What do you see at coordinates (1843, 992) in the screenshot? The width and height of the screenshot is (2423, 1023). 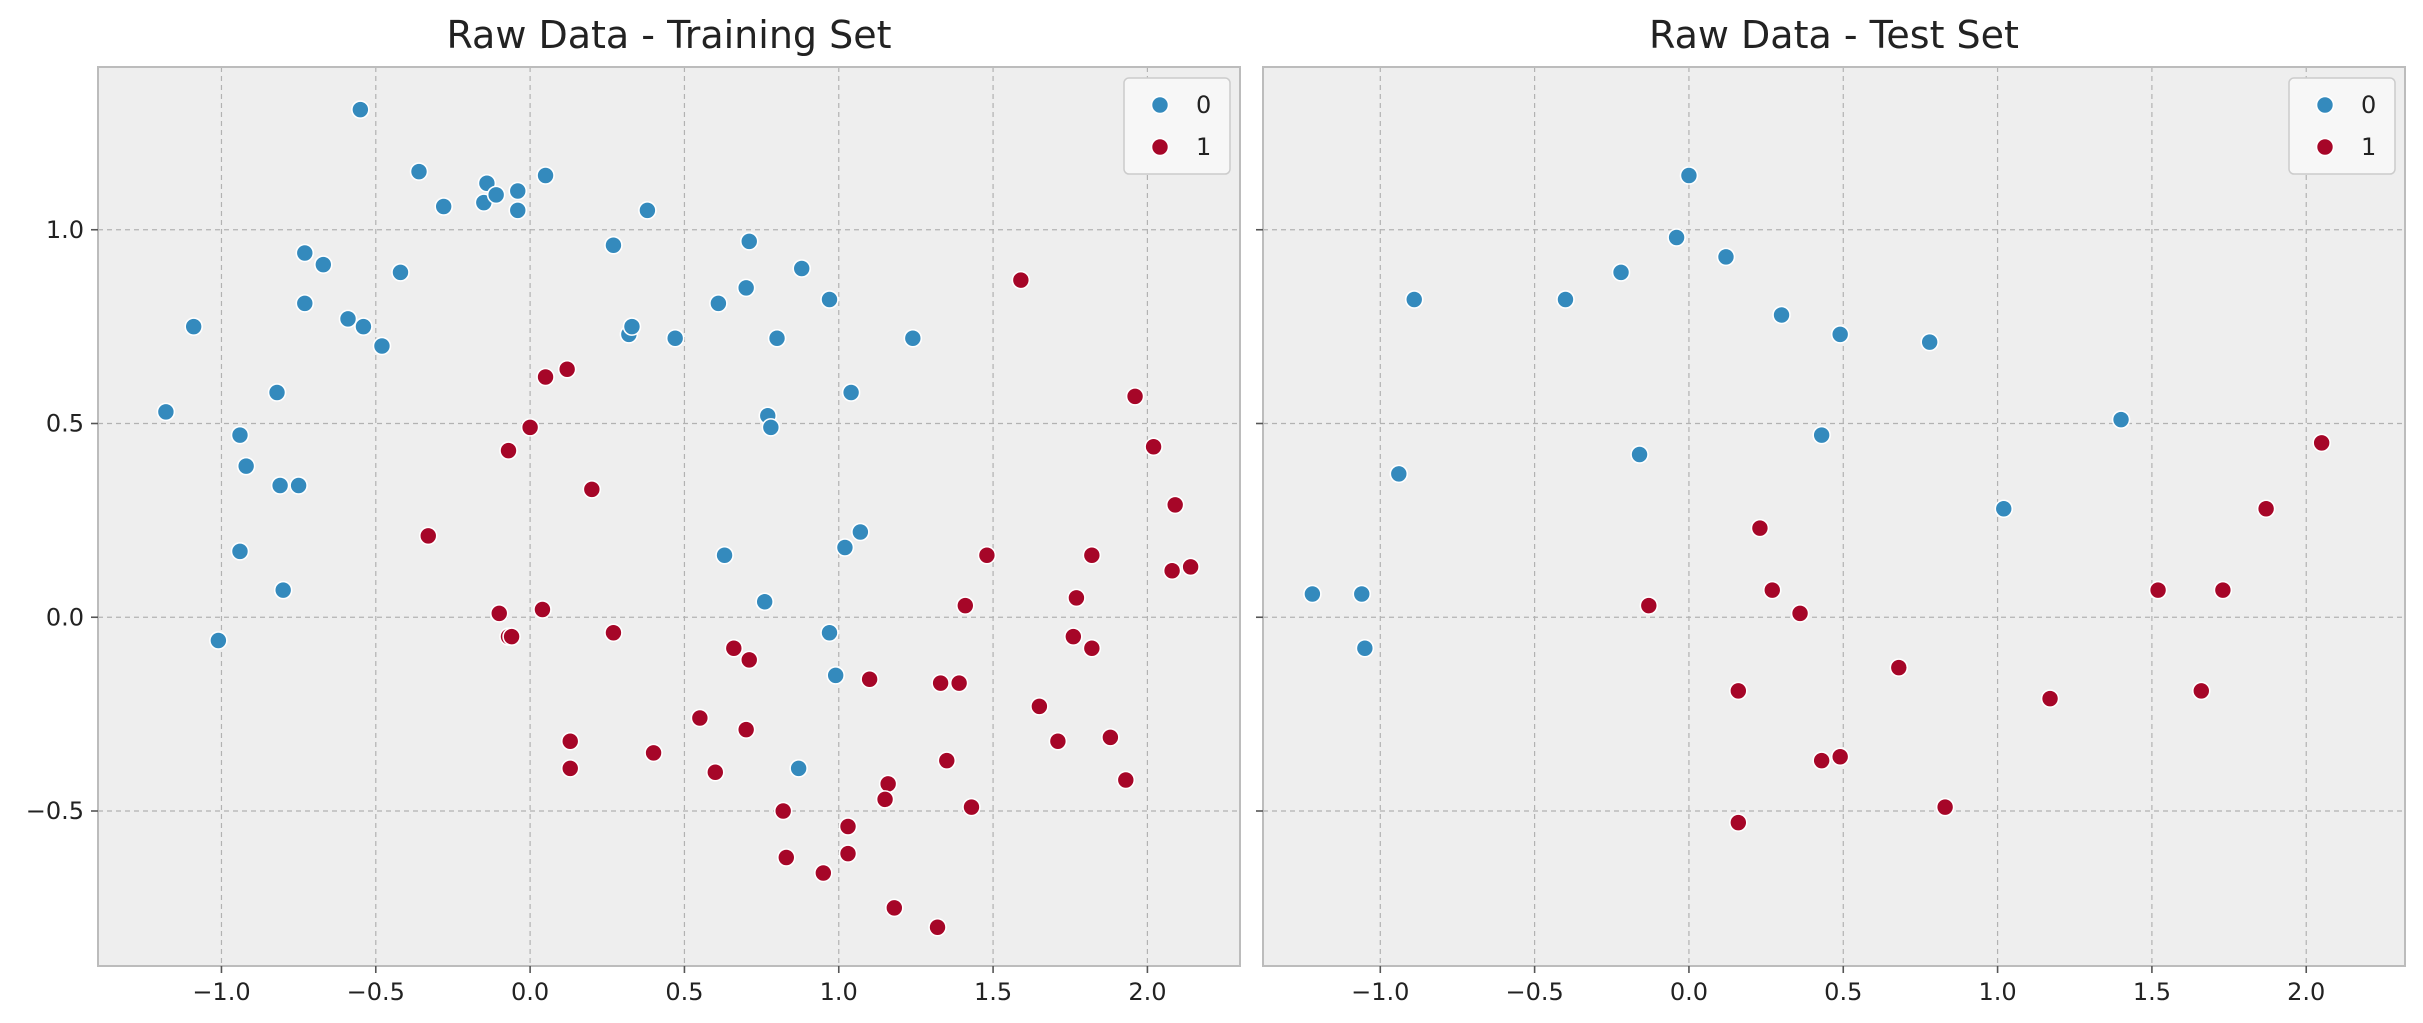 I see `x-tick-label: 0.5` at bounding box center [1843, 992].